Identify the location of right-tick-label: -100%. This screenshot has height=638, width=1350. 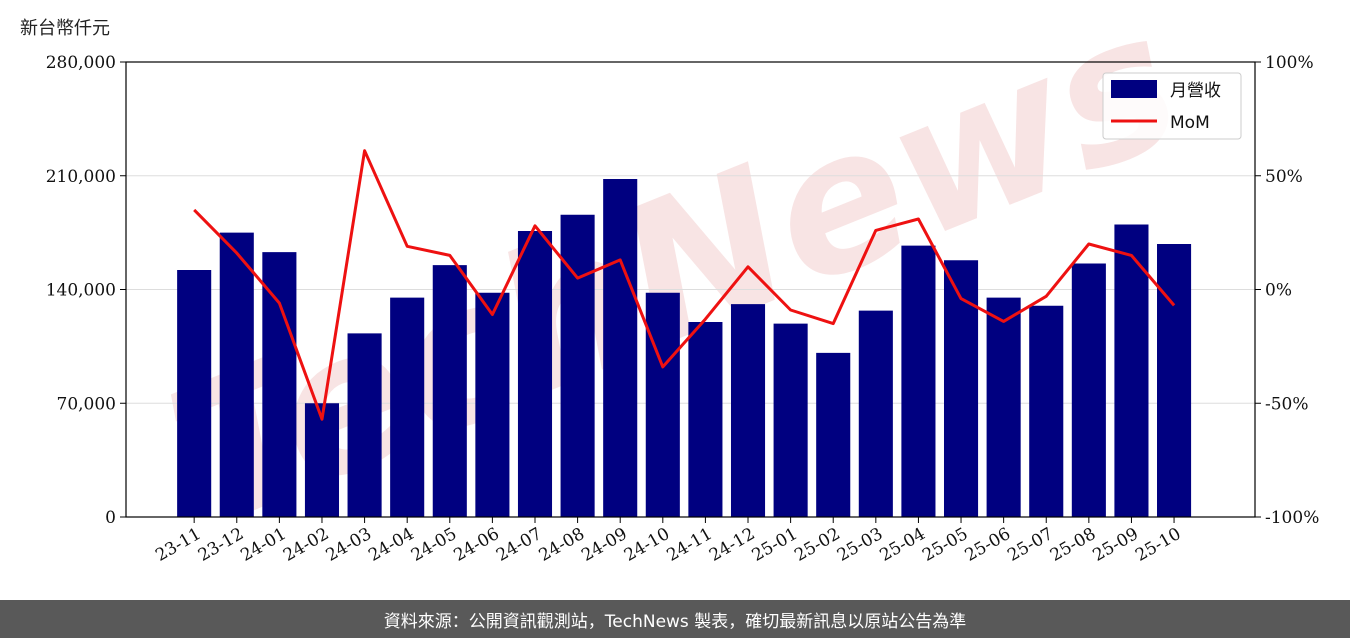
(1292, 518).